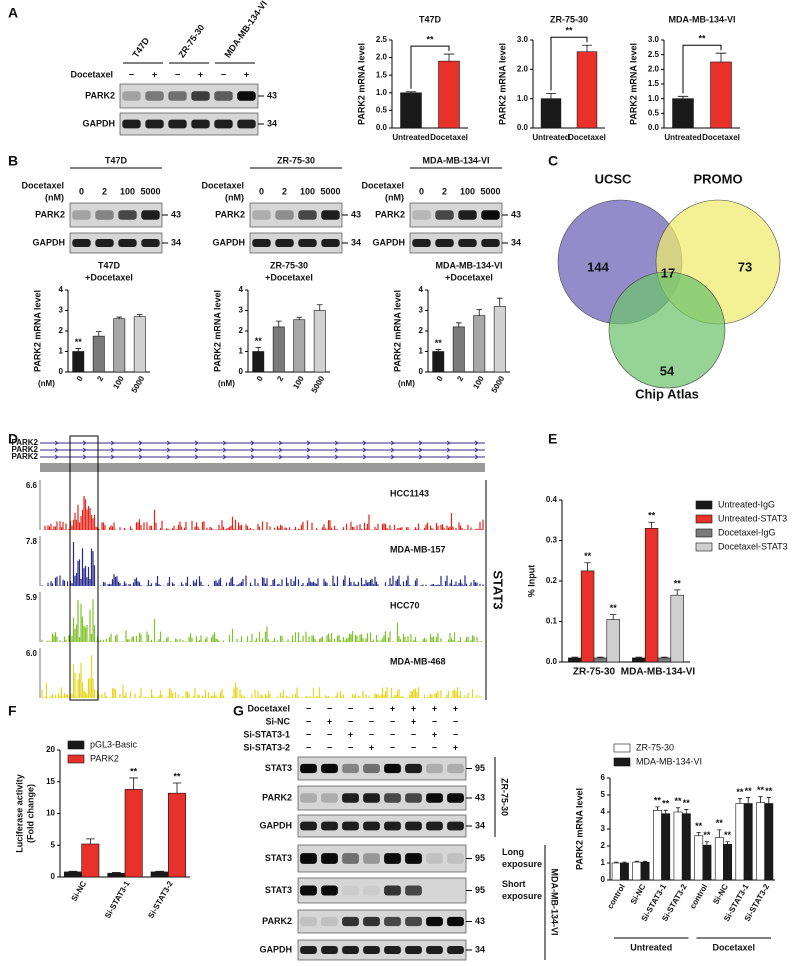  What do you see at coordinates (553, 161) in the screenshot?
I see `panel-label: C` at bounding box center [553, 161].